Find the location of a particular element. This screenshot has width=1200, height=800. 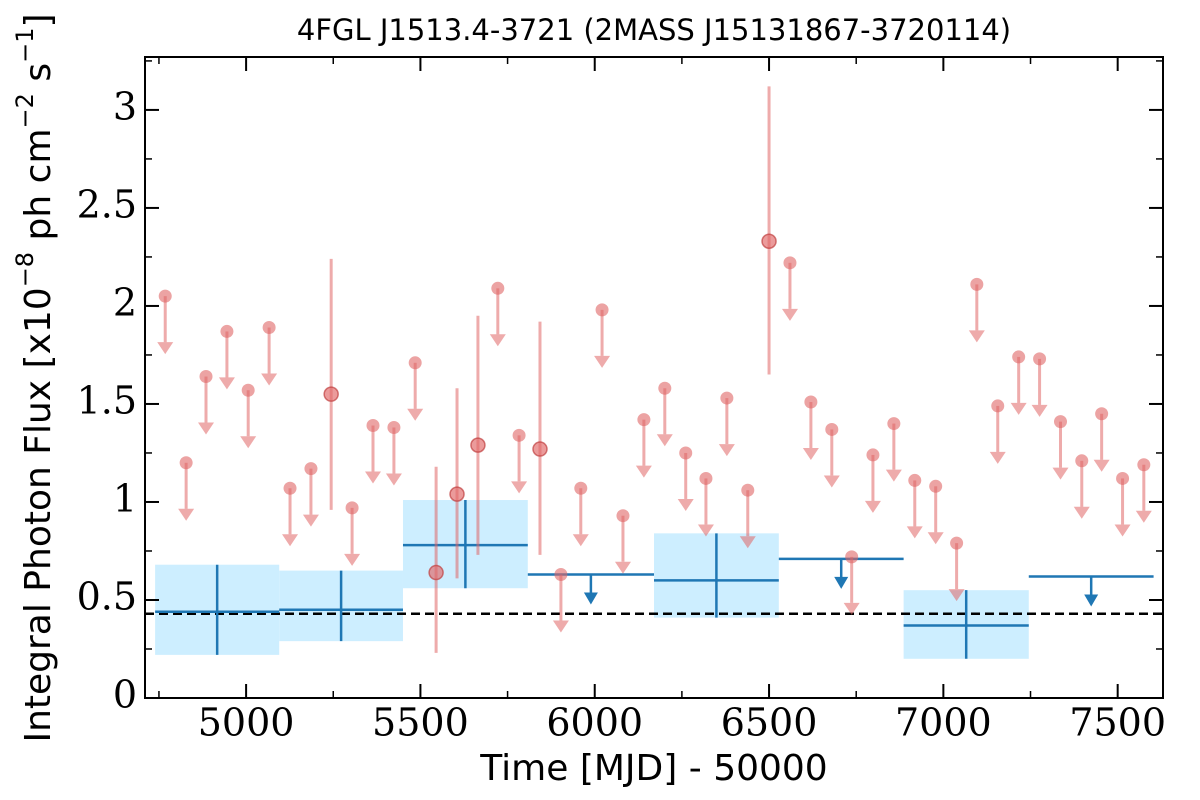

x-tick-label: 7500 is located at coordinates (1117, 723).